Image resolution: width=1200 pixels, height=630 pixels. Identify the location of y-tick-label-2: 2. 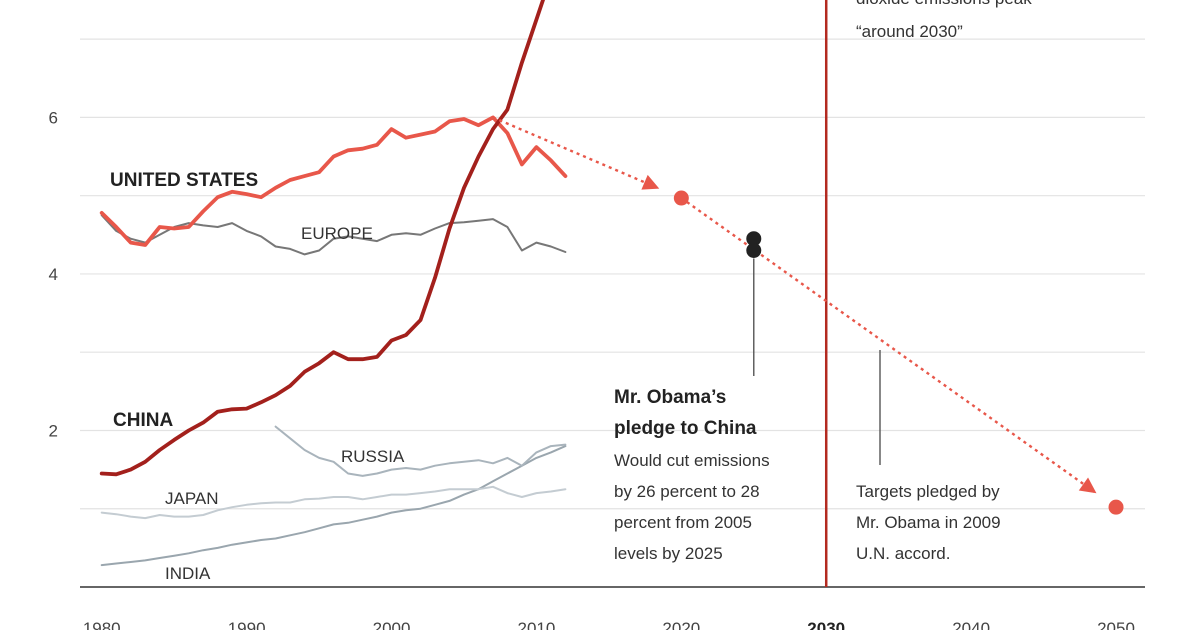
(53, 430).